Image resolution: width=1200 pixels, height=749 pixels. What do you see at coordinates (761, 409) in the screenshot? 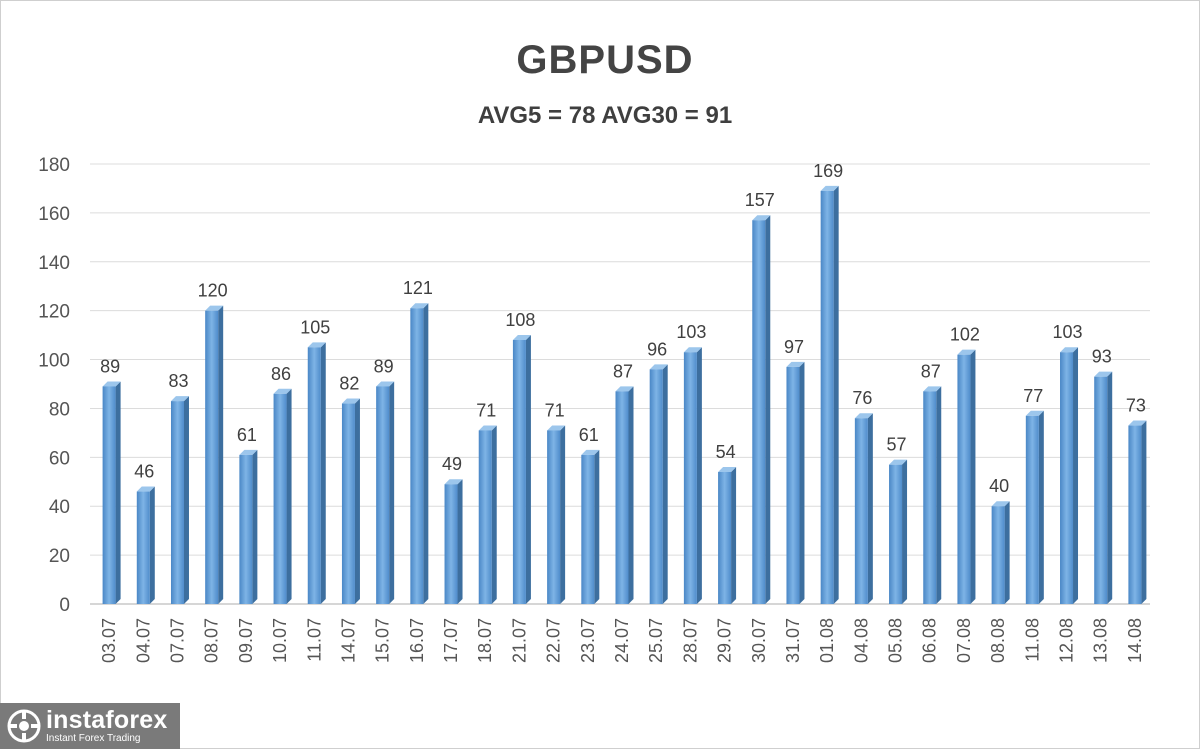
I see `bar-30.07` at bounding box center [761, 409].